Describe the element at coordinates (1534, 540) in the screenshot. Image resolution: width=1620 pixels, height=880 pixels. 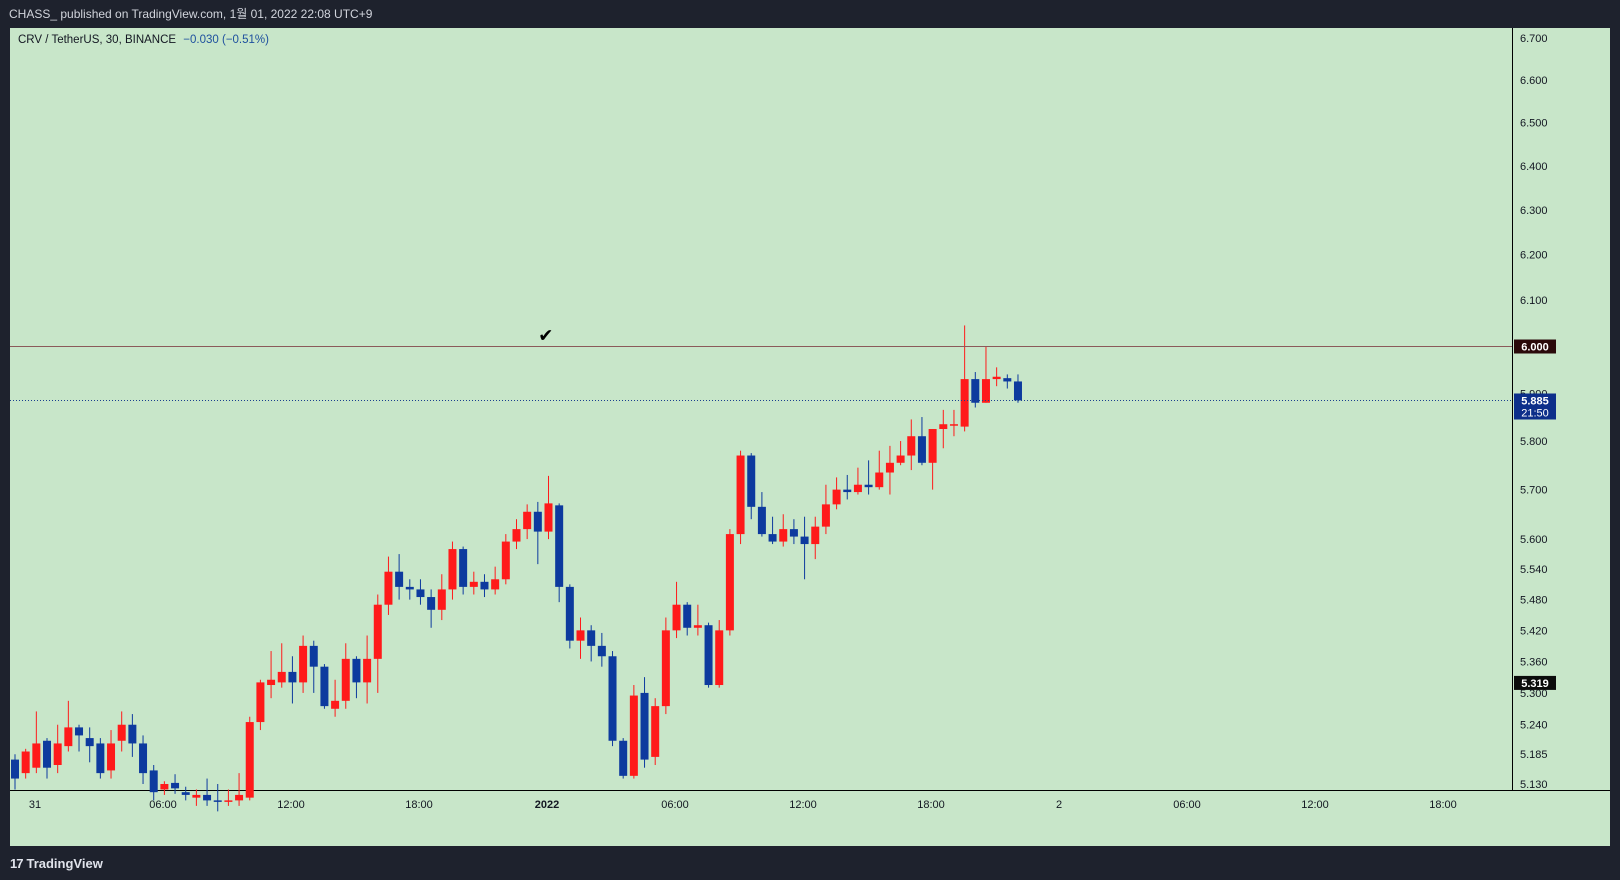
I see `price-tick-label: 5.600` at that location.